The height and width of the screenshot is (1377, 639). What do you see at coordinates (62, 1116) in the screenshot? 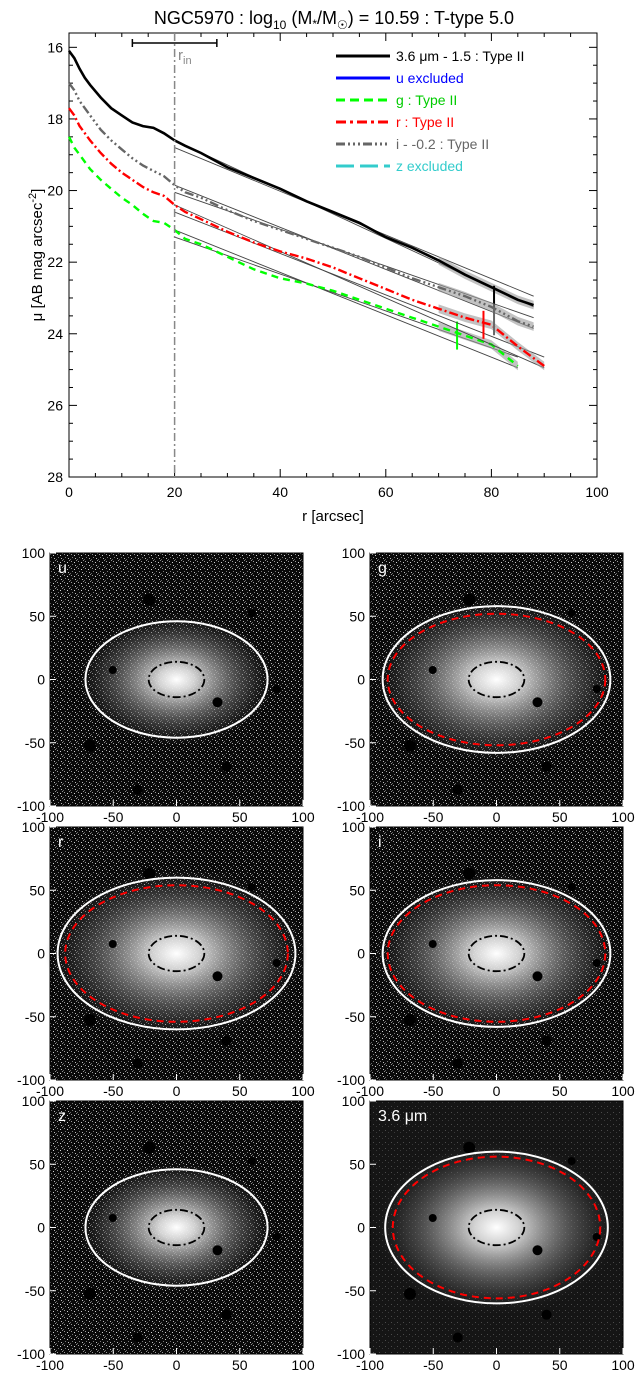
I see `panel-label: z` at bounding box center [62, 1116].